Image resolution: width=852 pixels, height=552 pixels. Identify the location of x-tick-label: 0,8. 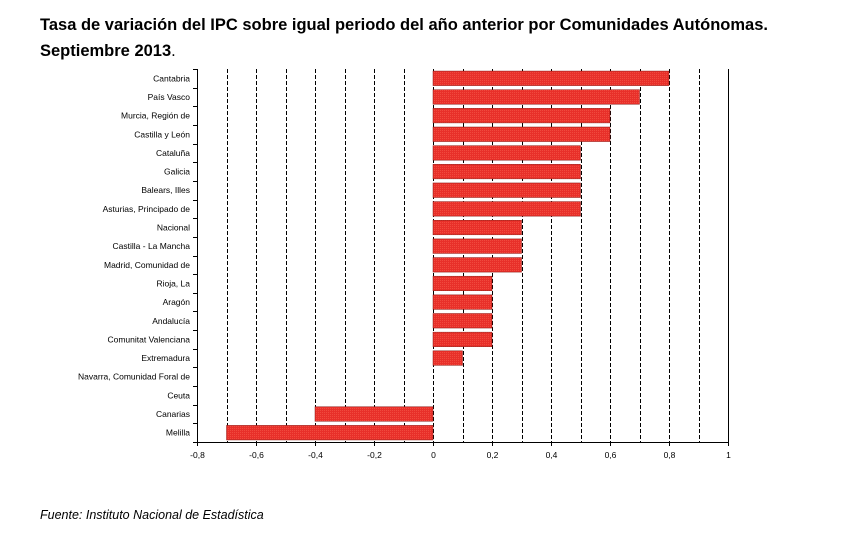
(670, 455).